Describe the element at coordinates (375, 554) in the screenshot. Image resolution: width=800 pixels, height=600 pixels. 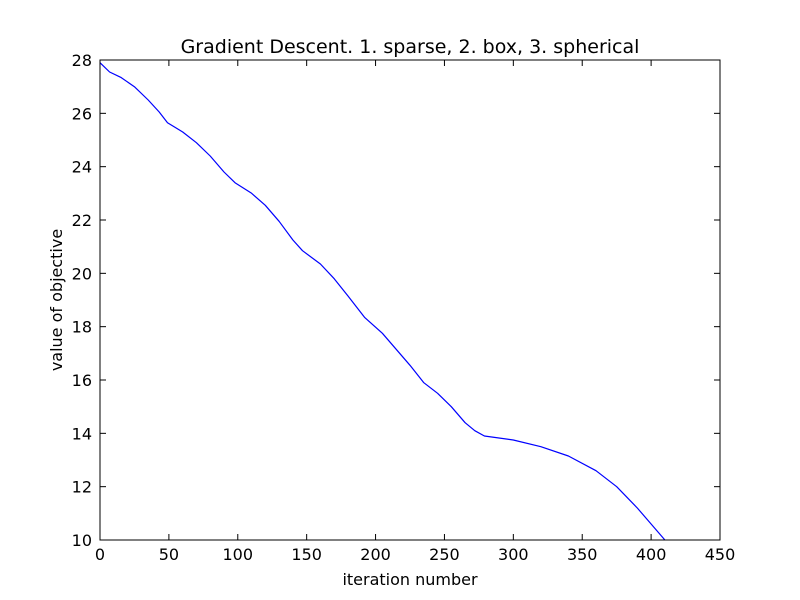
I see `x-tick-label: 200` at that location.